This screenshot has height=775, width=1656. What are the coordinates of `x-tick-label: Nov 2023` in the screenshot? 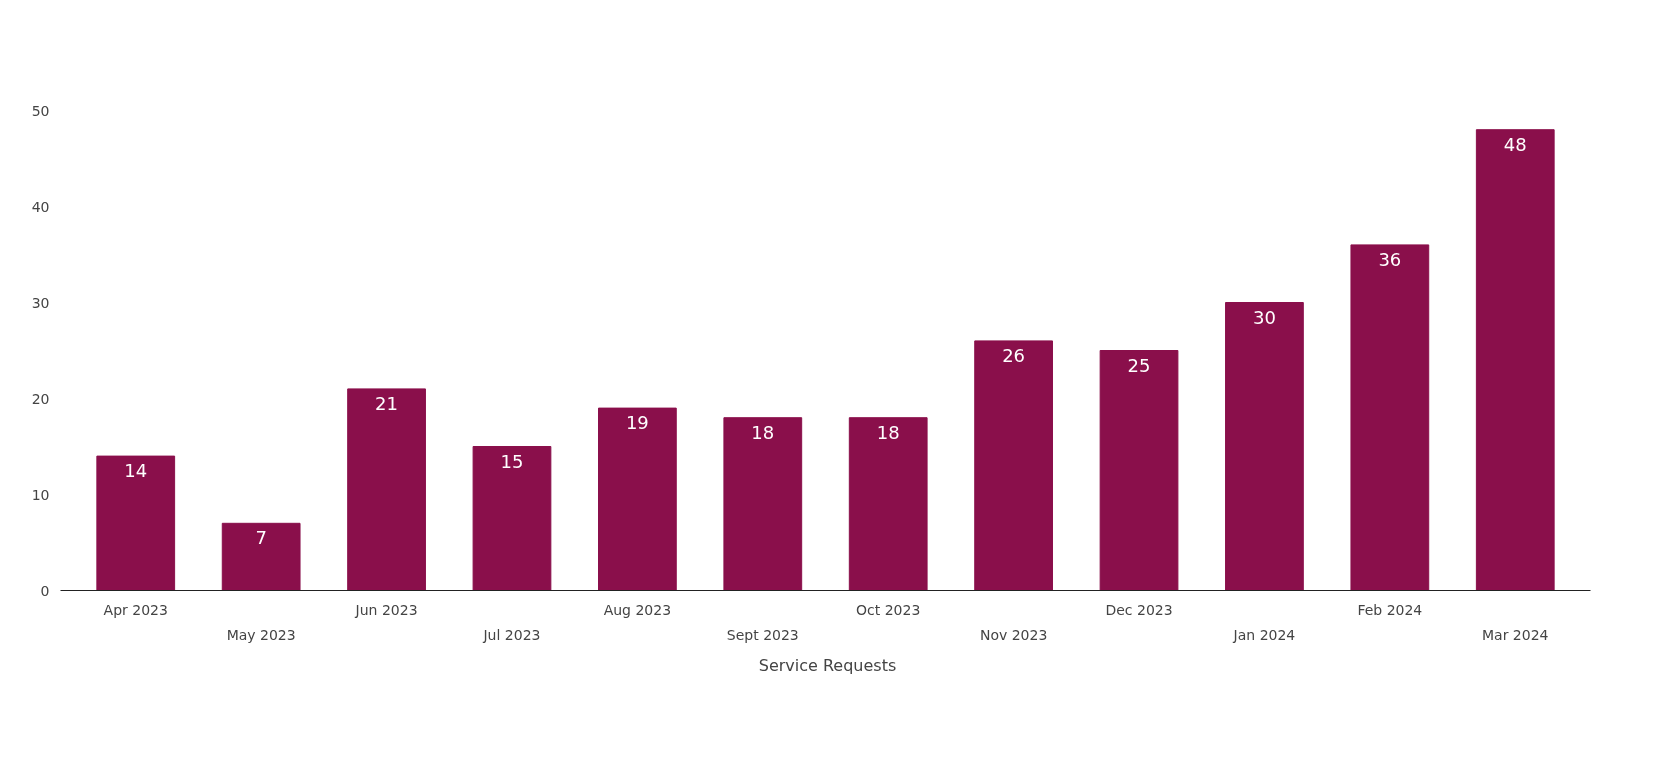 It's located at (1013, 634).